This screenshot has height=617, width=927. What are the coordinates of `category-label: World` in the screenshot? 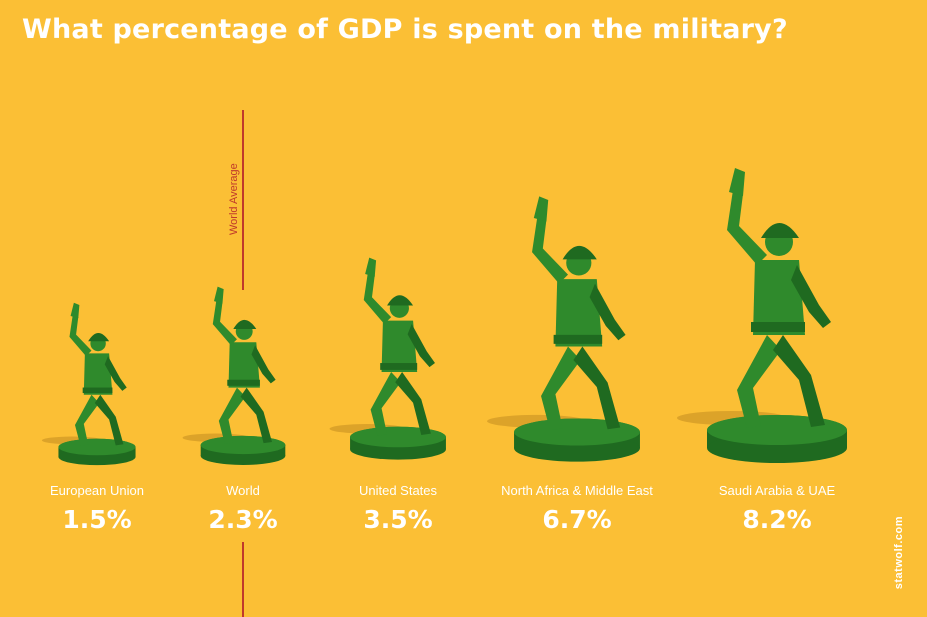 It's located at (243, 490).